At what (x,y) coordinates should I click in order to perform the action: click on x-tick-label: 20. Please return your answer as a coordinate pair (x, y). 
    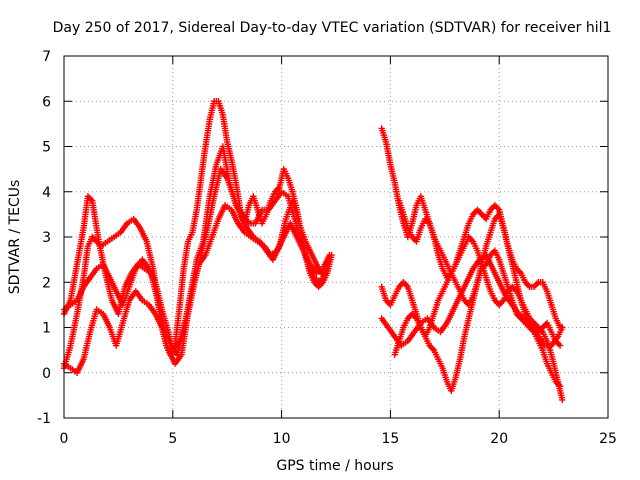
    Looking at the image, I should click on (499, 439).